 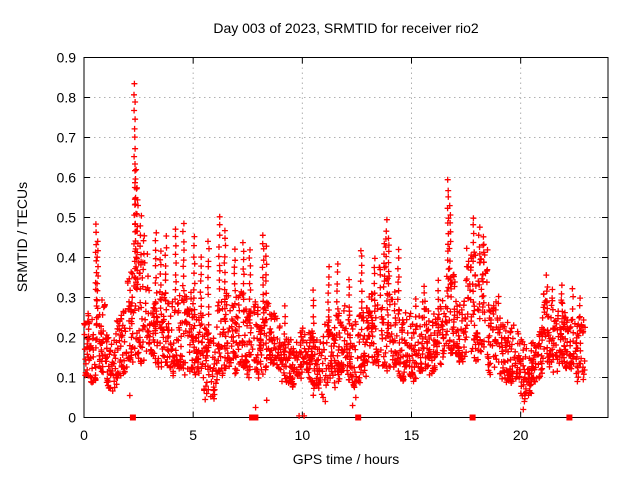 What do you see at coordinates (67, 178) in the screenshot?
I see `y-tick-label: 0.6` at bounding box center [67, 178].